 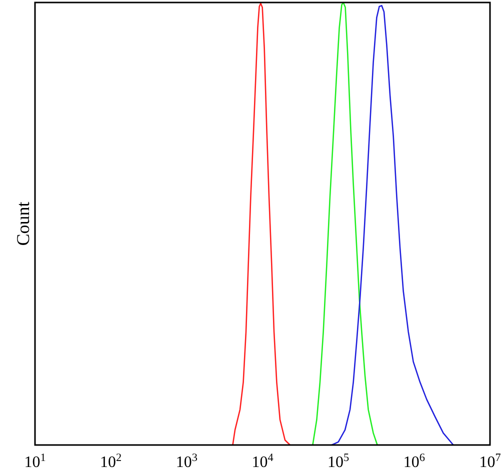 I want to click on x-tick-label: 10$^{7}$, so click(x=490, y=461).